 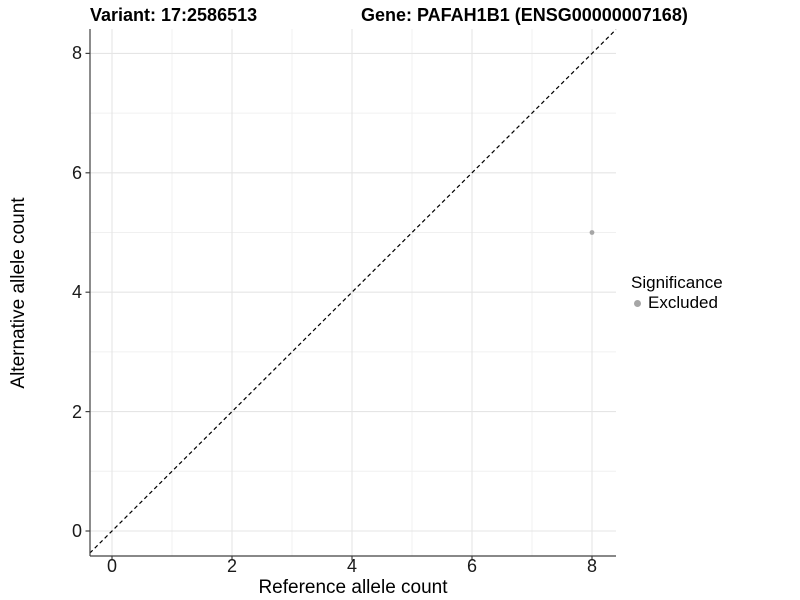 What do you see at coordinates (471, 566) in the screenshot?
I see `x-tick-label: 6` at bounding box center [471, 566].